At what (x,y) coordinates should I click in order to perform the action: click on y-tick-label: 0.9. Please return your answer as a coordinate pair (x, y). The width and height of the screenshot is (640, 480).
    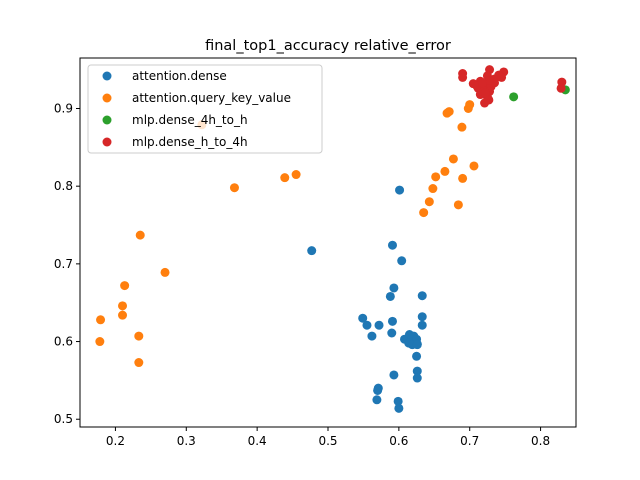
    Looking at the image, I should click on (63, 108).